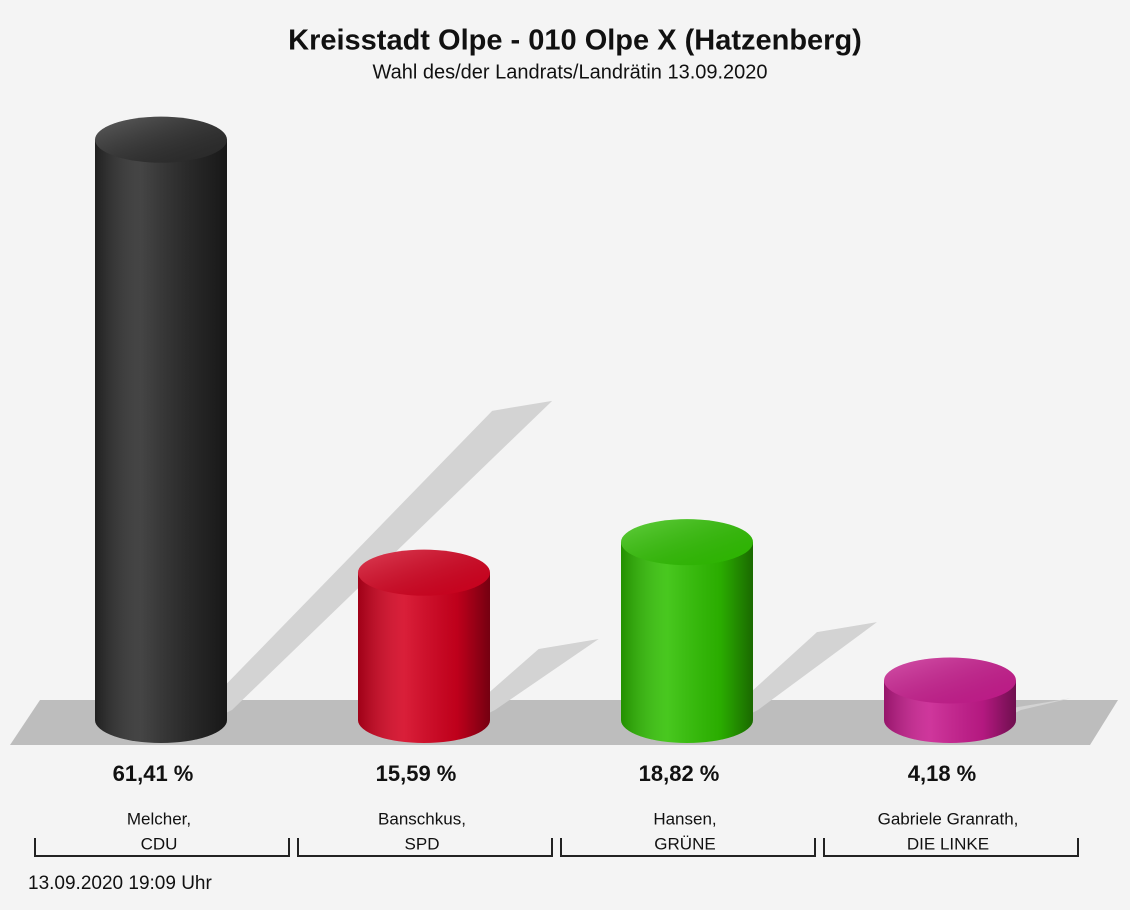 Image resolution: width=1130 pixels, height=910 pixels. Describe the element at coordinates (942, 773) in the screenshot. I see `value-label: 4,18 %` at that location.